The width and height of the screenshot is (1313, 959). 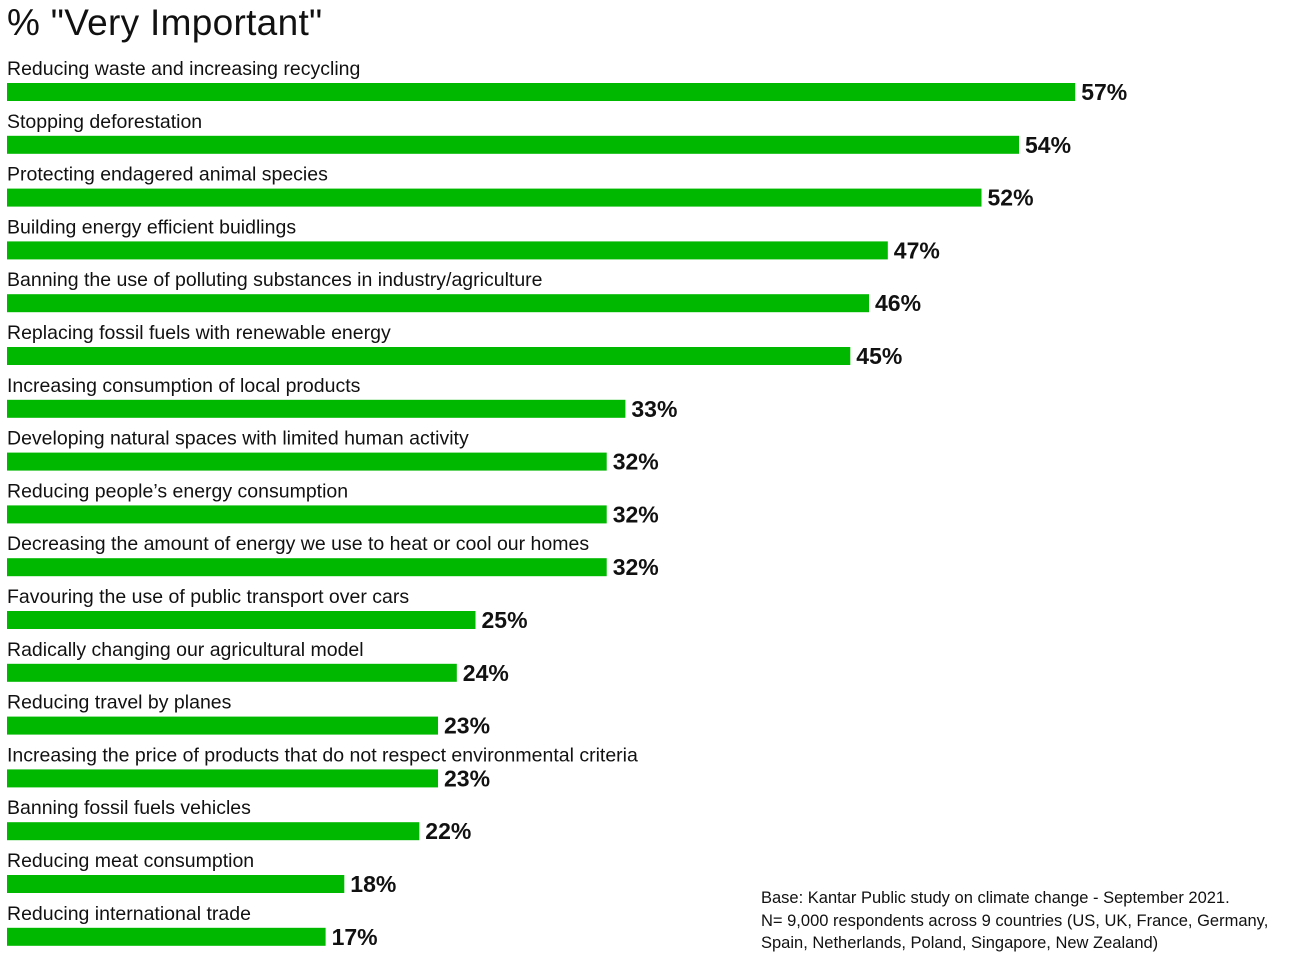 I want to click on category-label: Stopping deforestation, so click(x=104, y=122).